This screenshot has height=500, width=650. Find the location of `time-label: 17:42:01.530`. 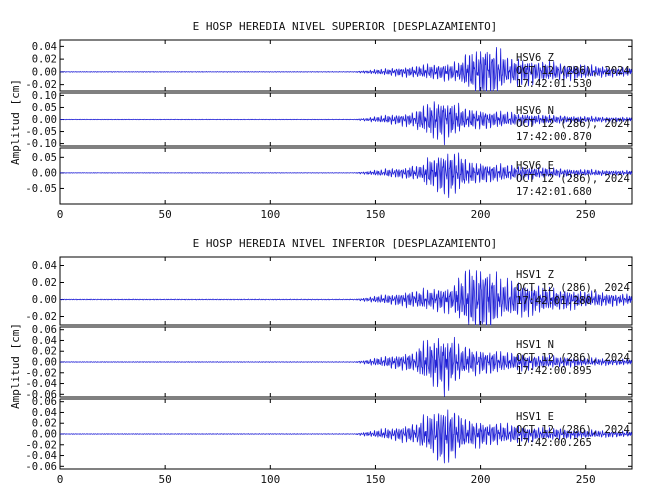

time-label: 17:42:01.530 is located at coordinates (554, 84).